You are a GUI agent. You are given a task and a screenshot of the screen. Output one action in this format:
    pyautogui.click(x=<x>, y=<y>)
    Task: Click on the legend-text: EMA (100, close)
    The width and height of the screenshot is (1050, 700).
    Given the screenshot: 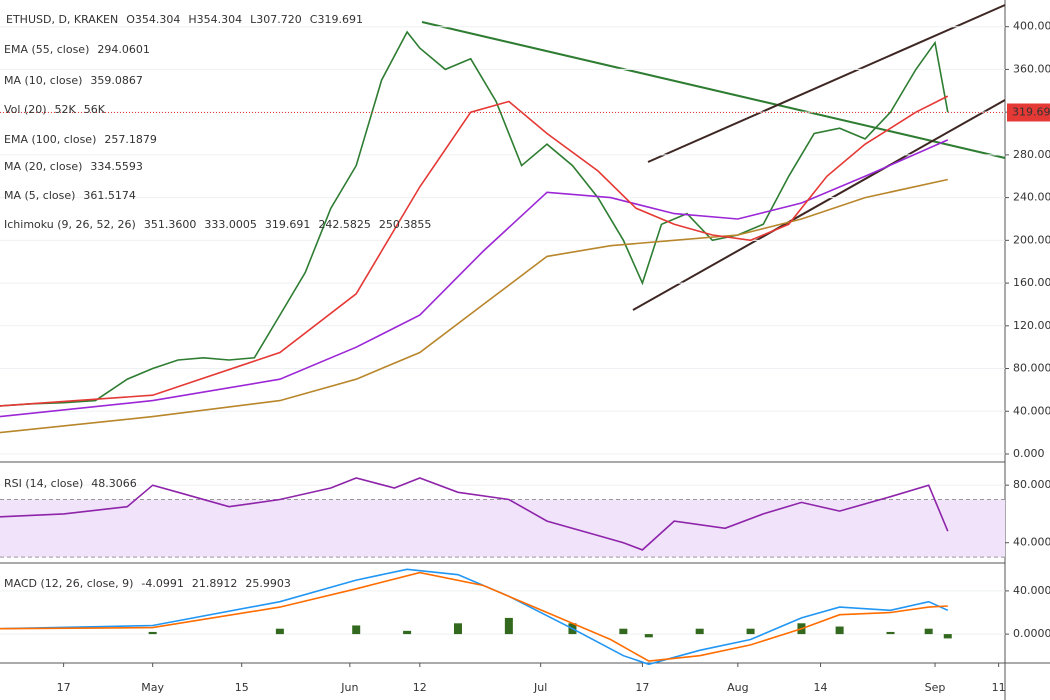 What is the action you would take?
    pyautogui.click(x=50, y=139)
    